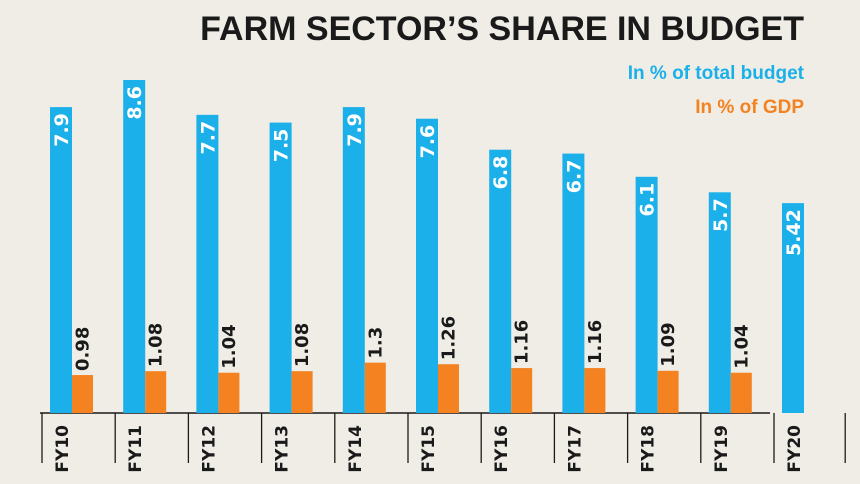 The height and width of the screenshot is (484, 860). What do you see at coordinates (83, 349) in the screenshot?
I see `label-gdp-fy10: 0.98` at bounding box center [83, 349].